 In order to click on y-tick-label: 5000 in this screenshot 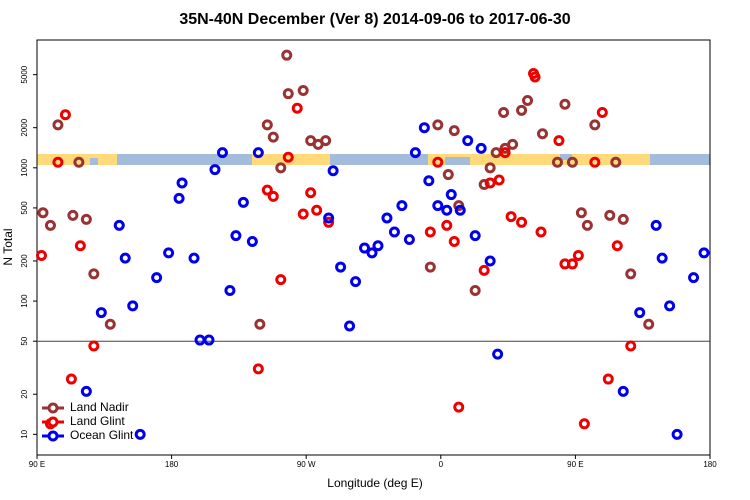, I will do `click(24, 74)`.